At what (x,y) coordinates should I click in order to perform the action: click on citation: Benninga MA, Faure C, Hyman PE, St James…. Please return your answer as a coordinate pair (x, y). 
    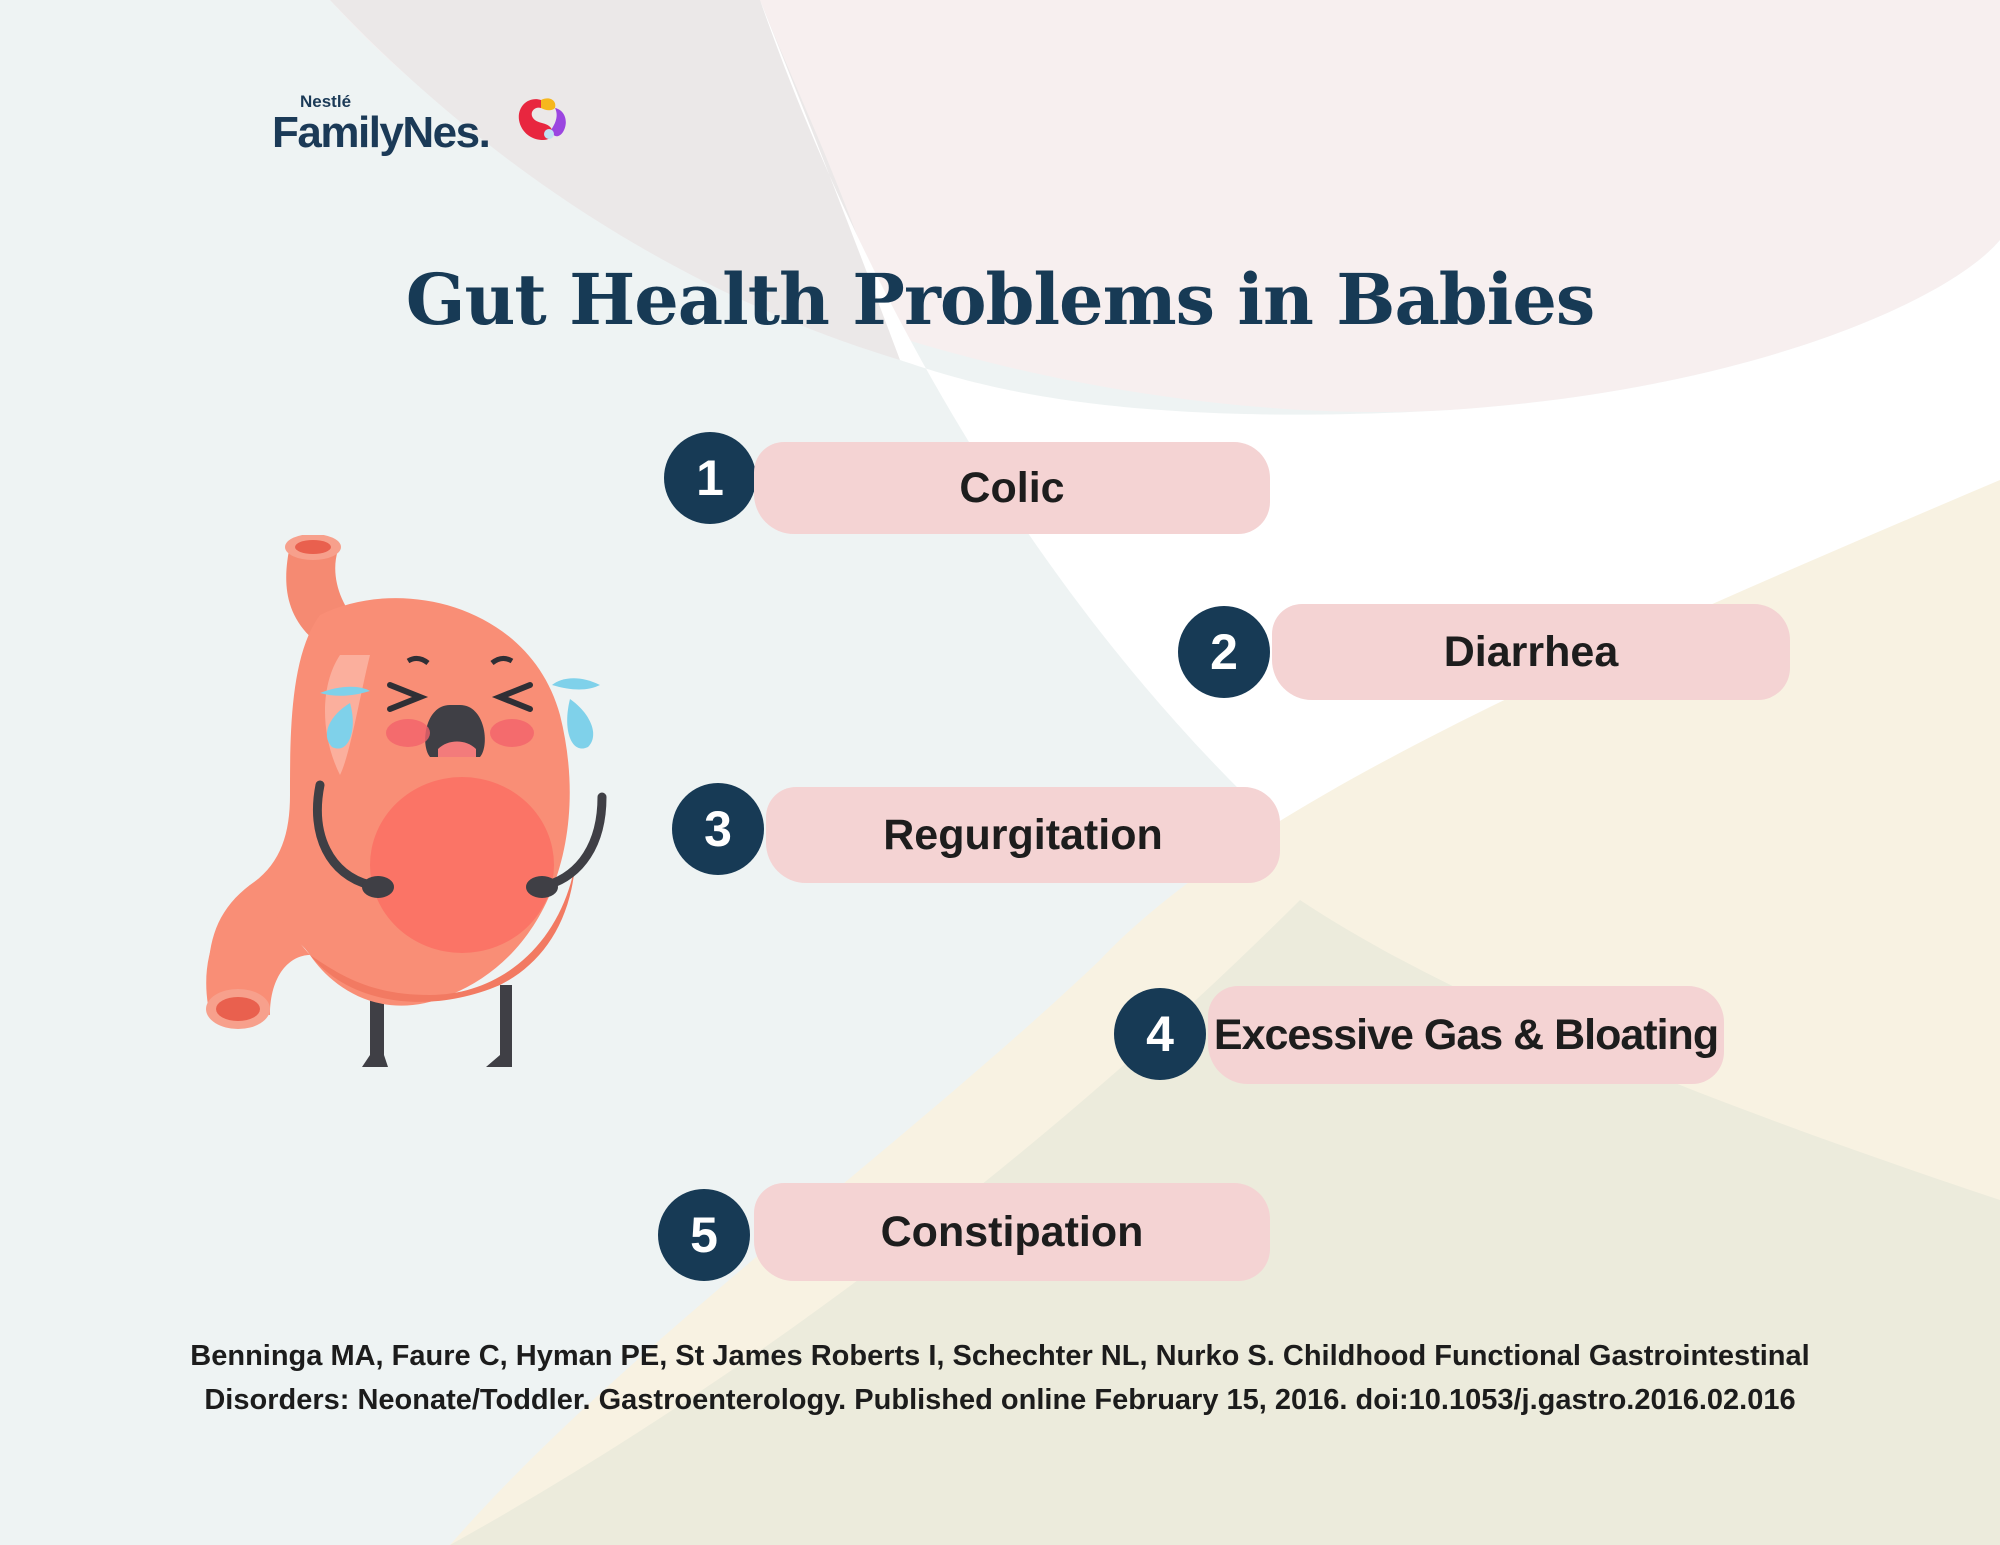
    Looking at the image, I should click on (1000, 1378).